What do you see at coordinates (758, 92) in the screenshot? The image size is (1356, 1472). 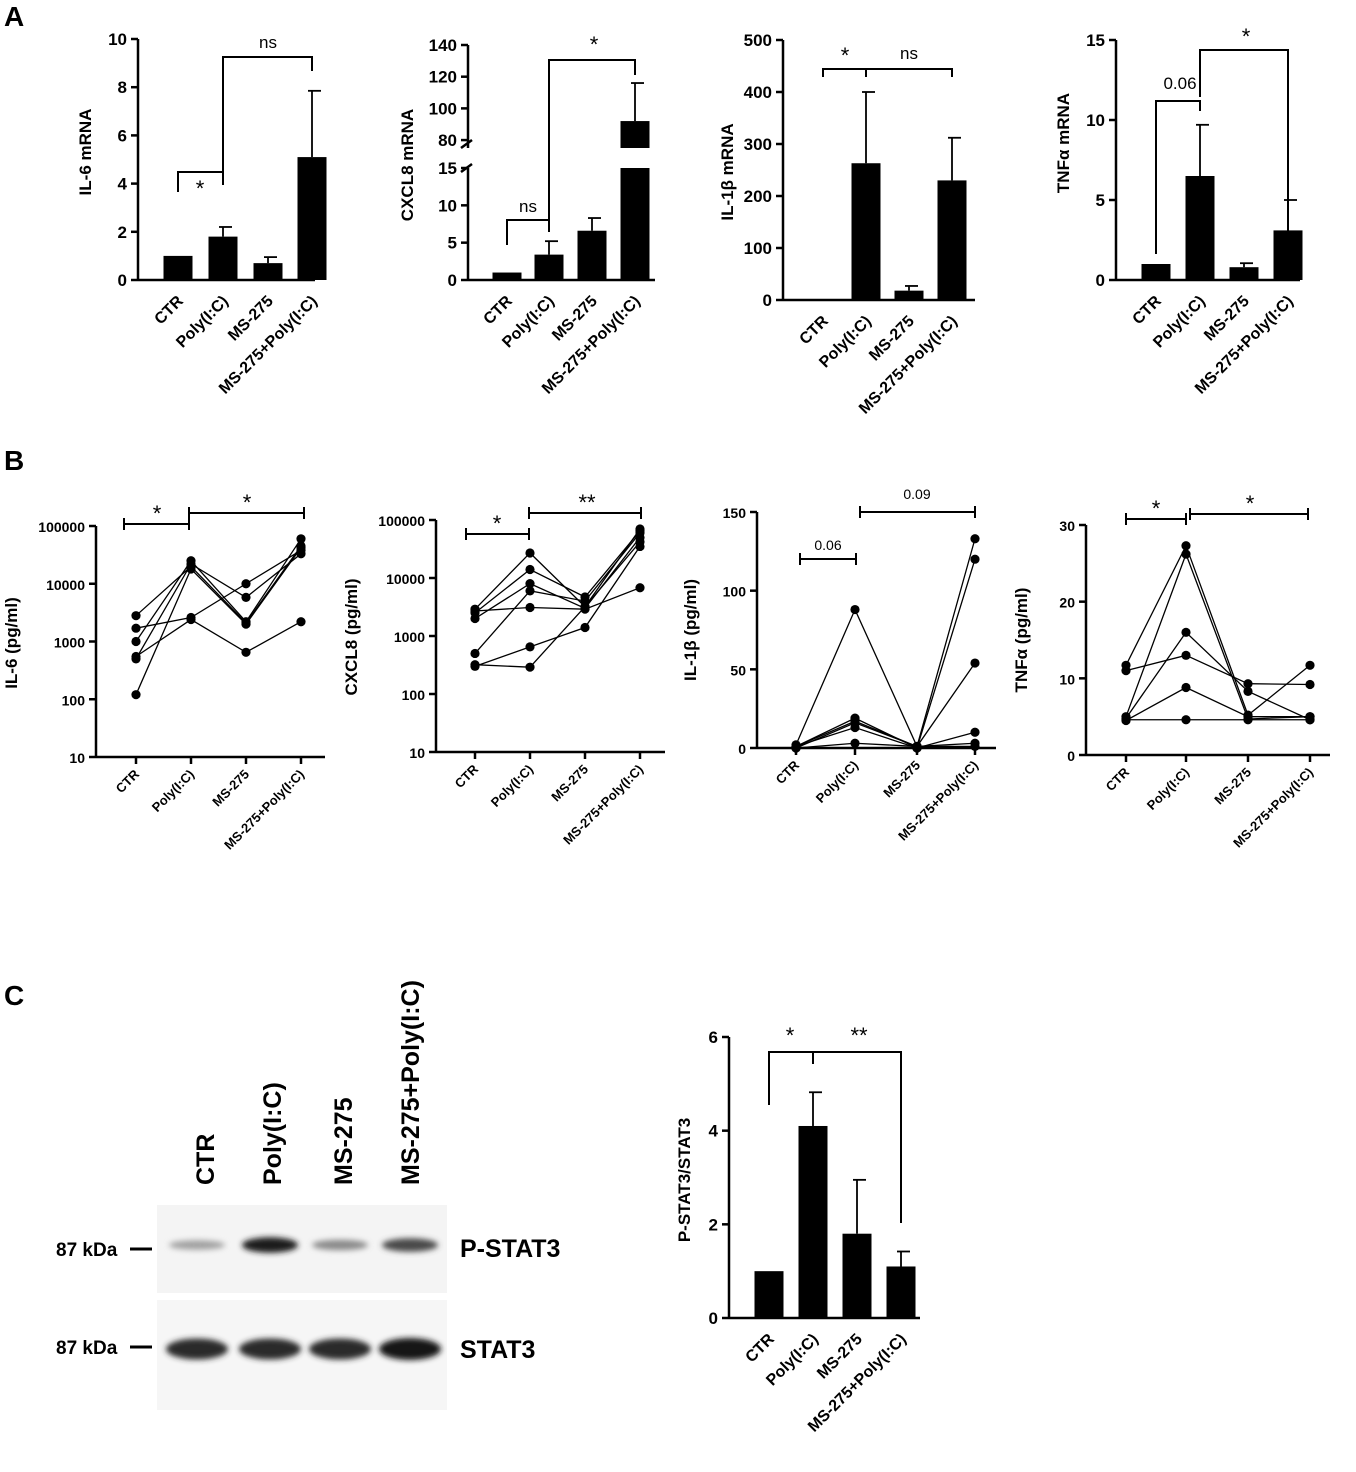 I see `y-tick-label: 400` at bounding box center [758, 92].